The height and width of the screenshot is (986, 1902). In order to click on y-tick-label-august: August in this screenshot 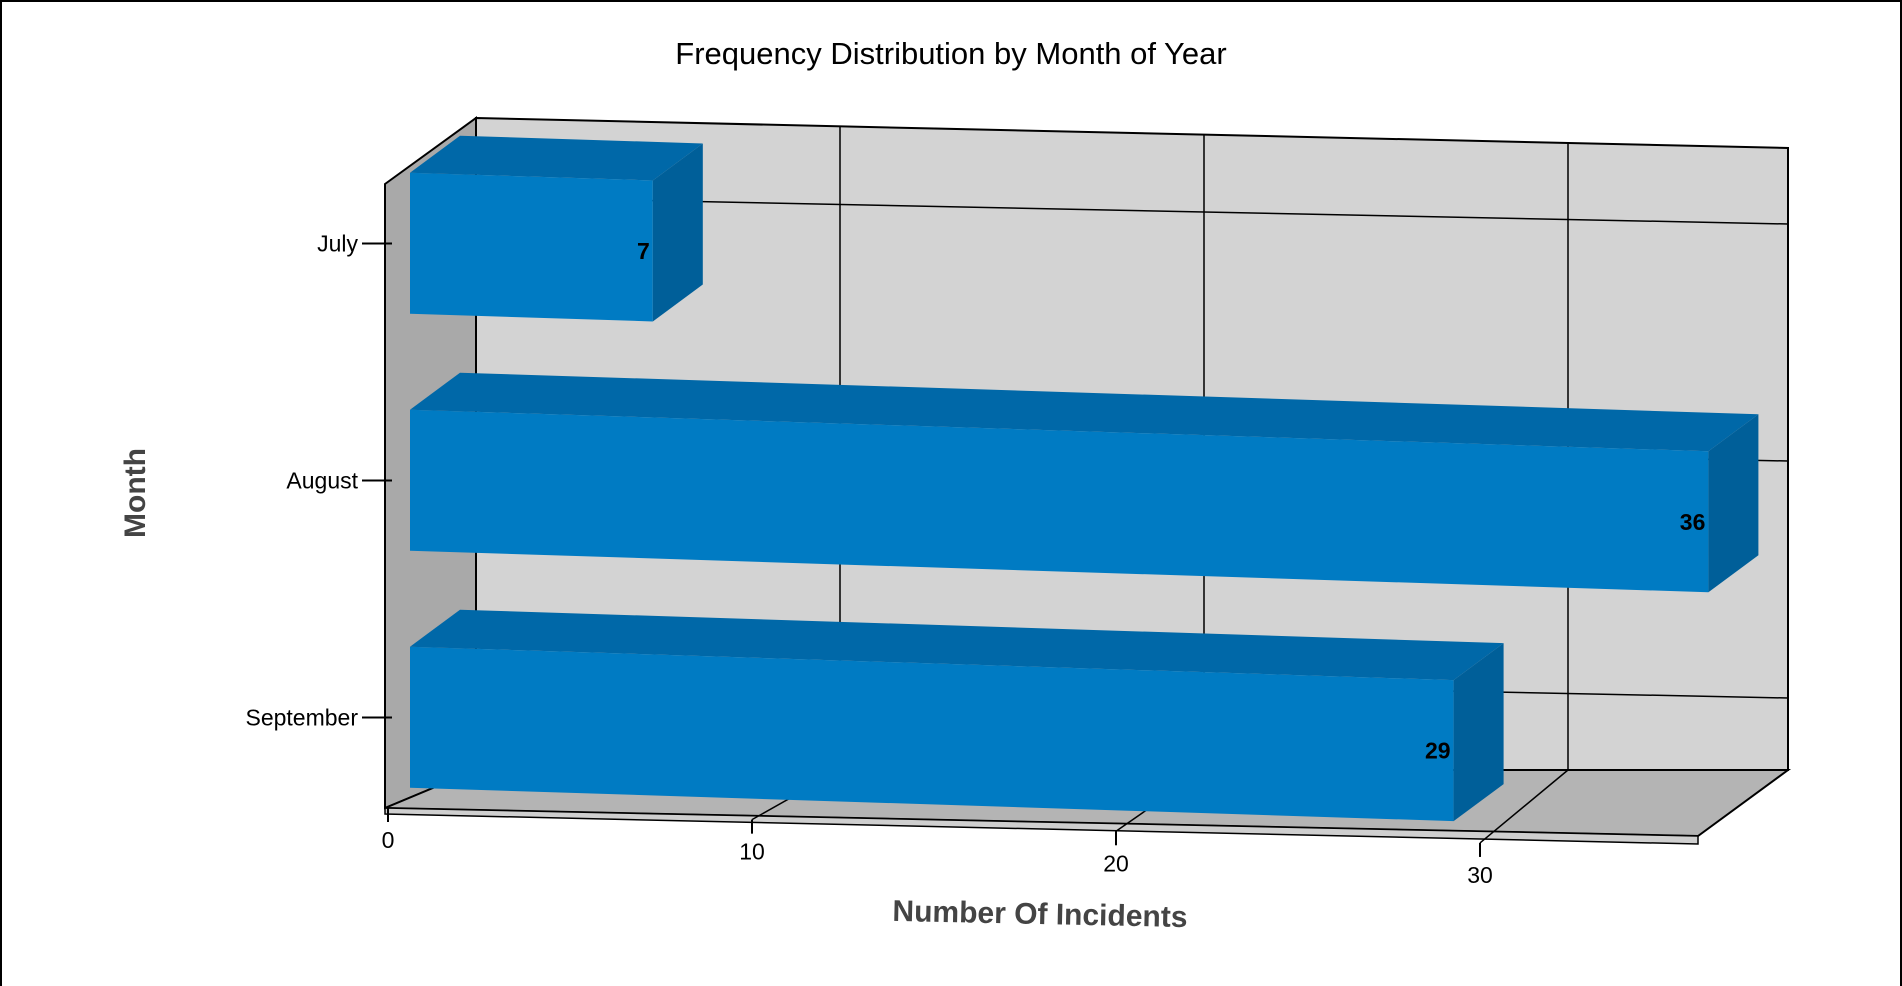, I will do `click(322, 481)`.